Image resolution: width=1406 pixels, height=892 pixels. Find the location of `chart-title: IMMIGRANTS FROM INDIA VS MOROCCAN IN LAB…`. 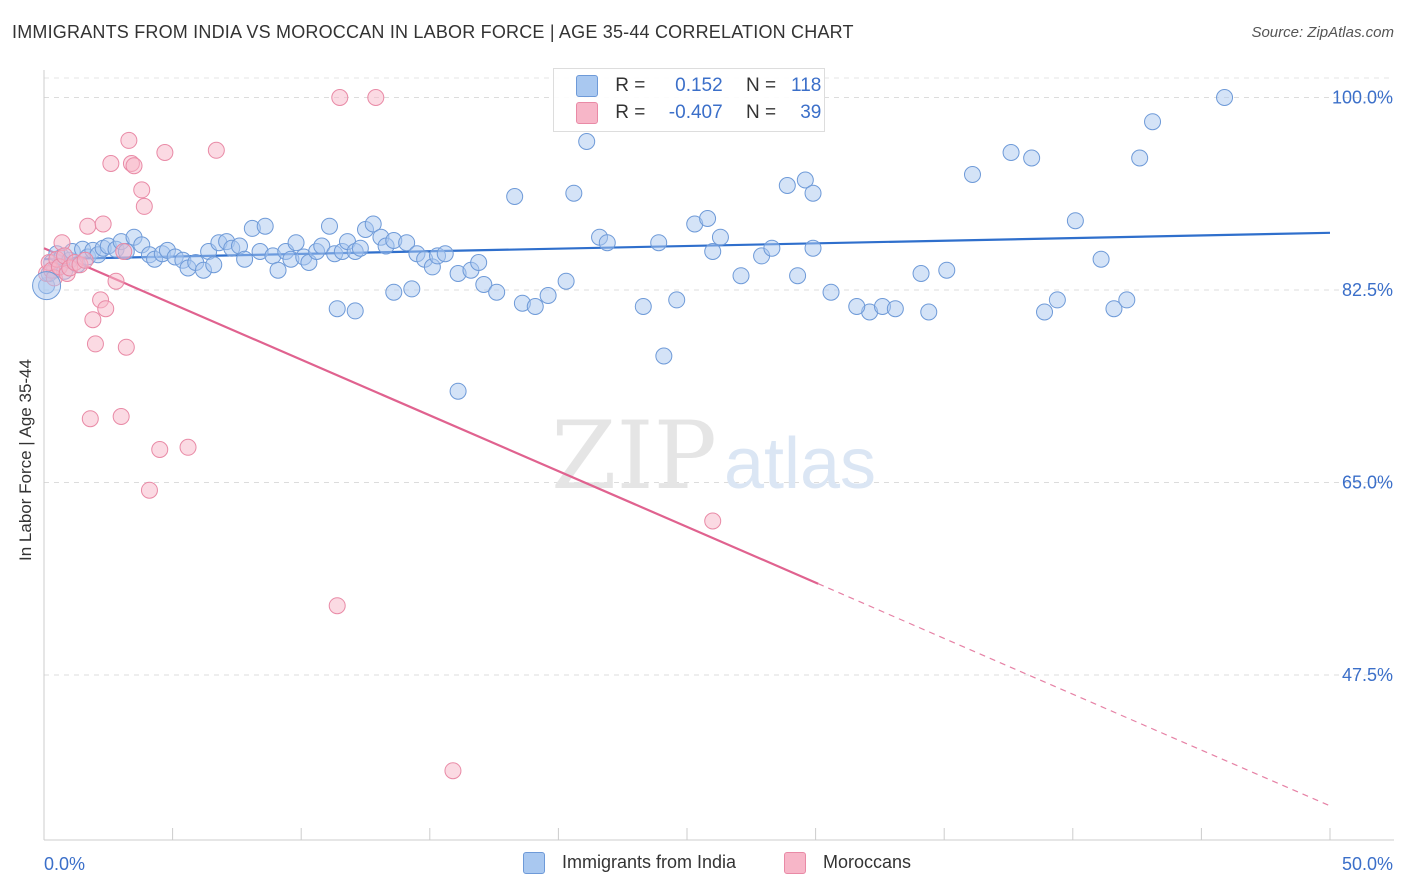

chart-title: IMMIGRANTS FROM INDIA VS MOROCCAN IN LAB… is located at coordinates (433, 32).